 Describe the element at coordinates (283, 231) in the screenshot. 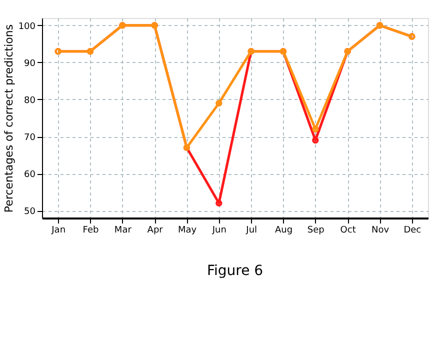

I see `x-tick-label: Aug` at that location.